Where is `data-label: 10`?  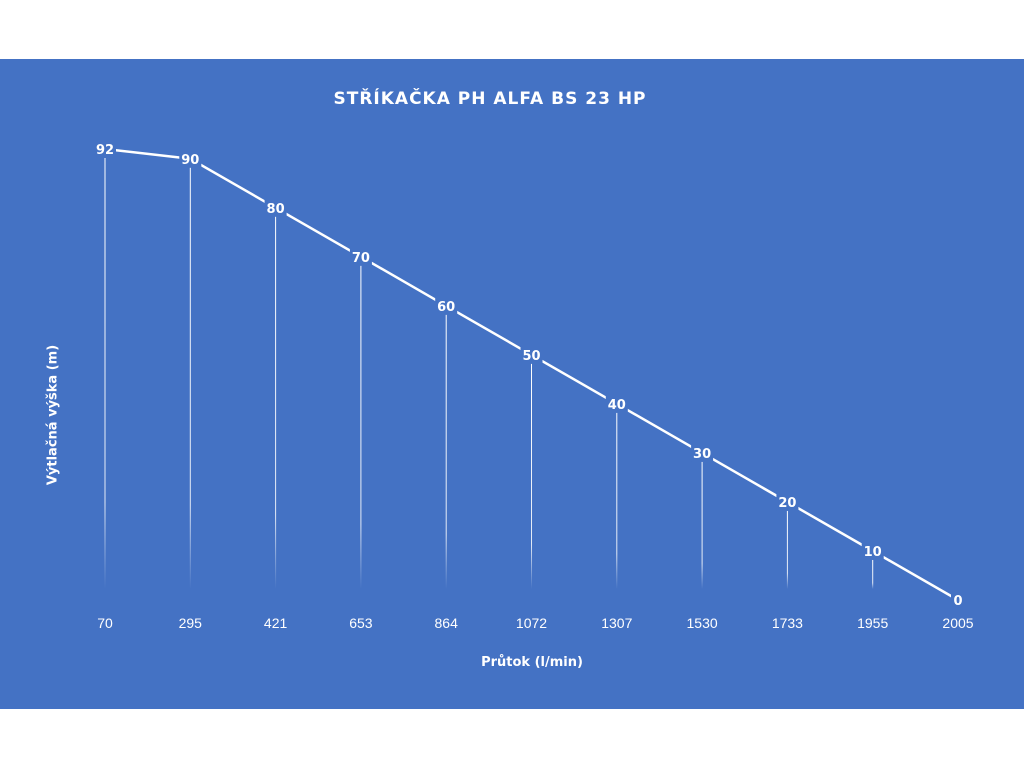
data-label: 10 is located at coordinates (873, 552).